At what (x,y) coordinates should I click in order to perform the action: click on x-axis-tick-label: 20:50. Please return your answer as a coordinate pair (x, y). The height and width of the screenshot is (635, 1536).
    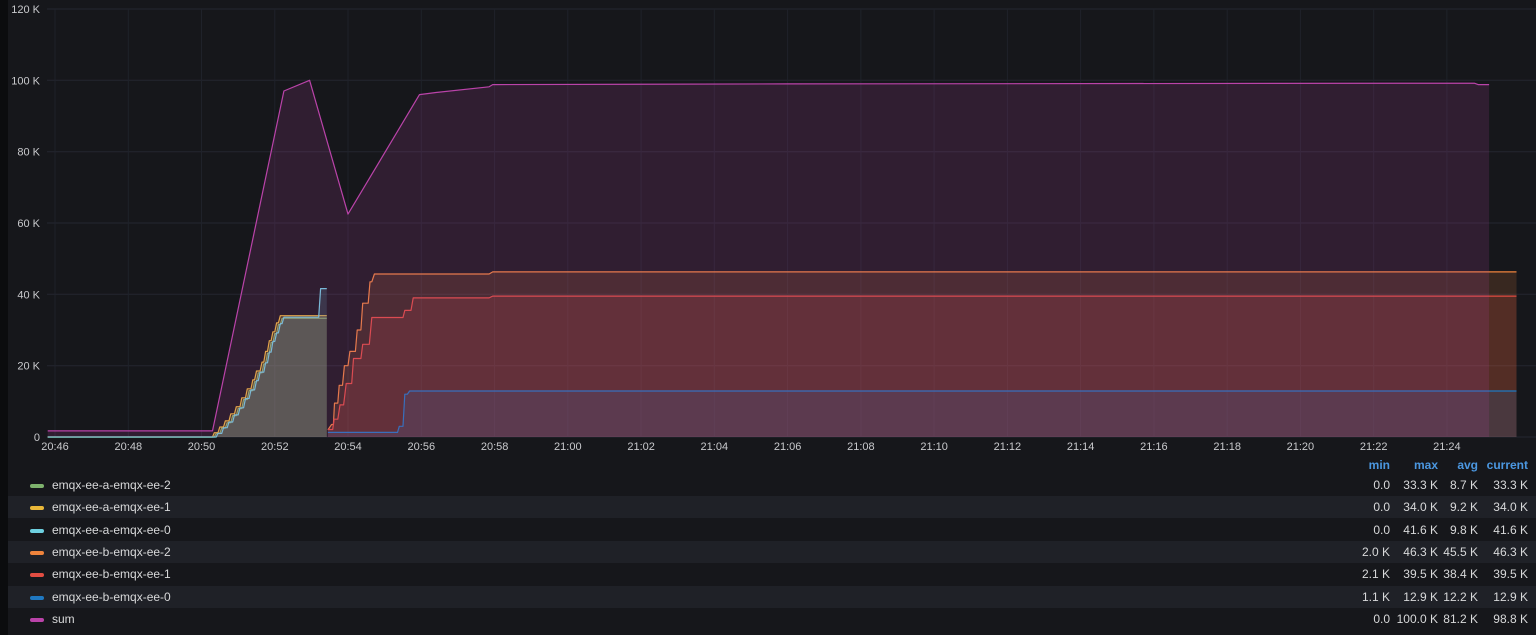
    Looking at the image, I should click on (202, 447).